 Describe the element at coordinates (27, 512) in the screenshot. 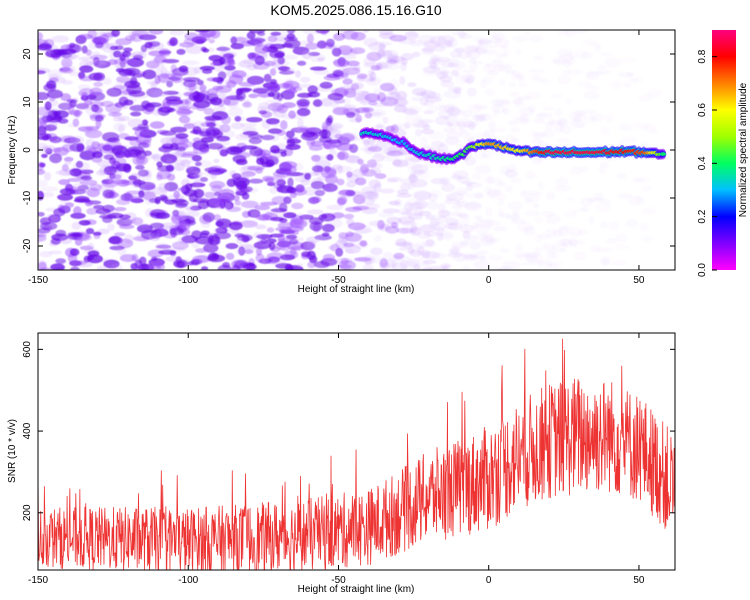

I see `y-tick-label: 200` at that location.